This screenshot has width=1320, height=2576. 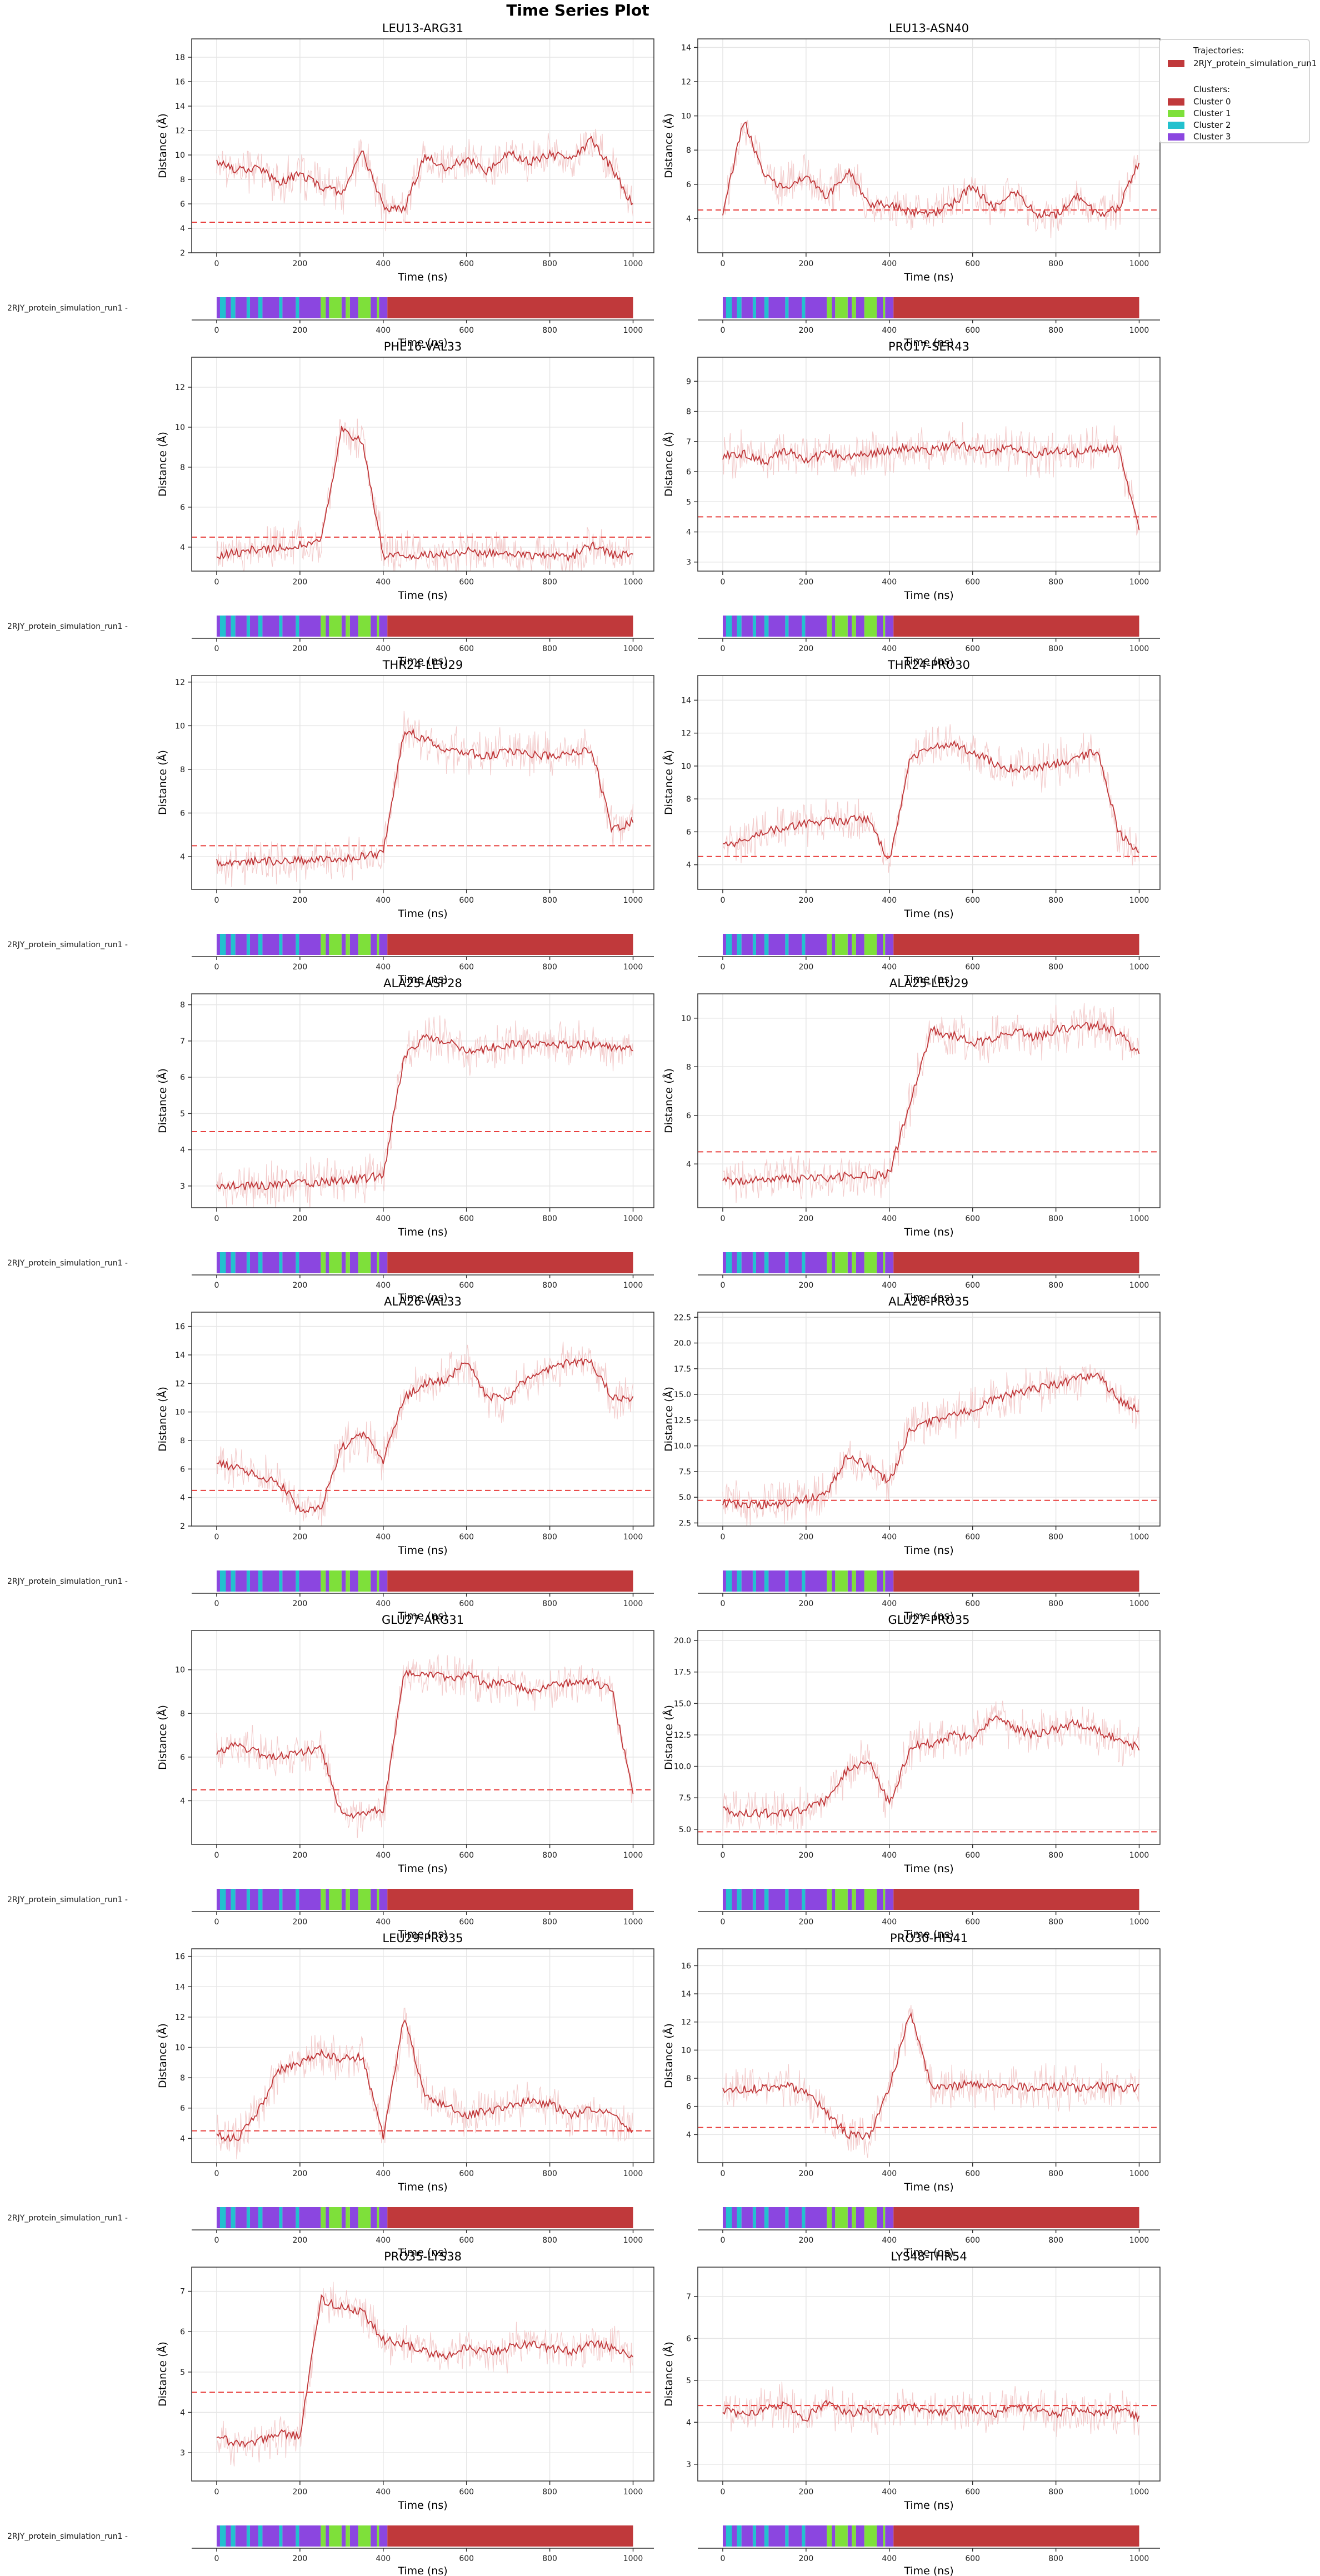 What do you see at coordinates (682, 1672) in the screenshot?
I see `y-tick-label: 17.5` at bounding box center [682, 1672].